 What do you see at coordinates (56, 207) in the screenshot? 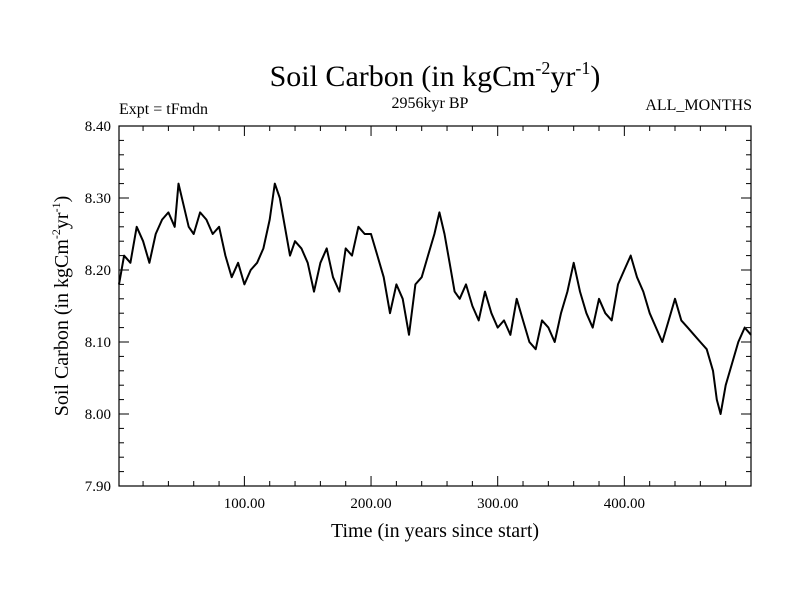
I see `y-axis-label-sup2: -1` at bounding box center [56, 207].